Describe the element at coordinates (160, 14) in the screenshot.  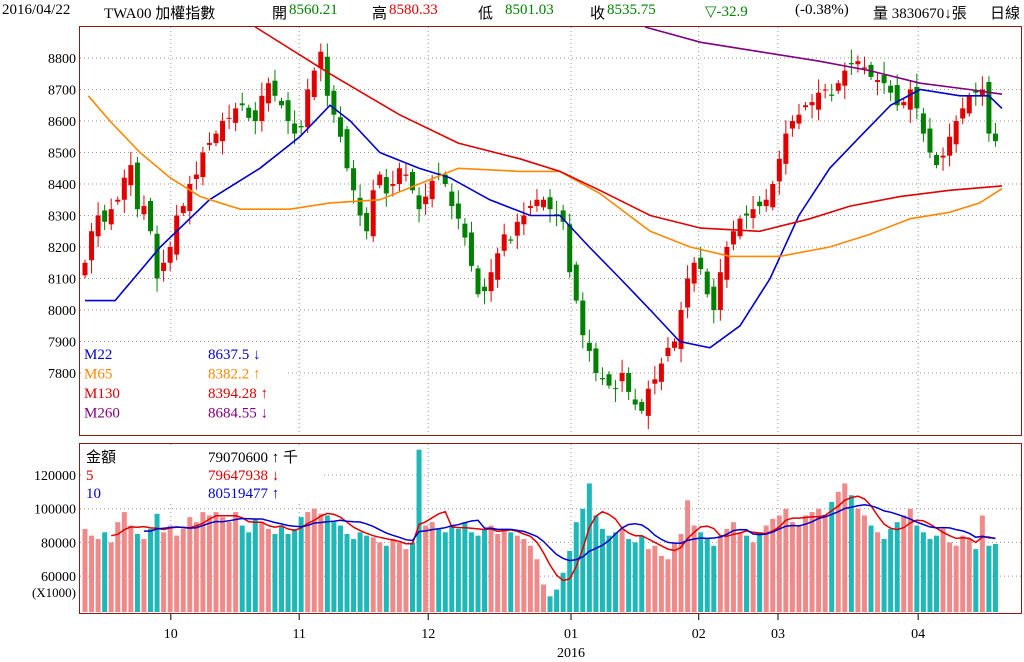
I see `symbol-name: TWA00 加權指數` at that location.